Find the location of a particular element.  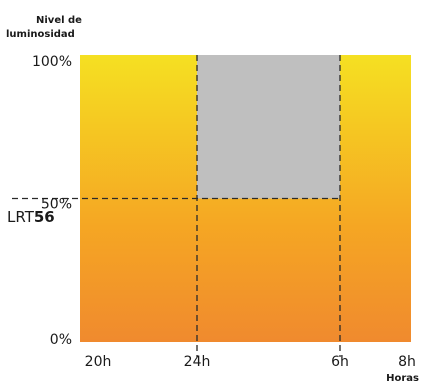

x-tick-label: 6h is located at coordinates (340, 362).